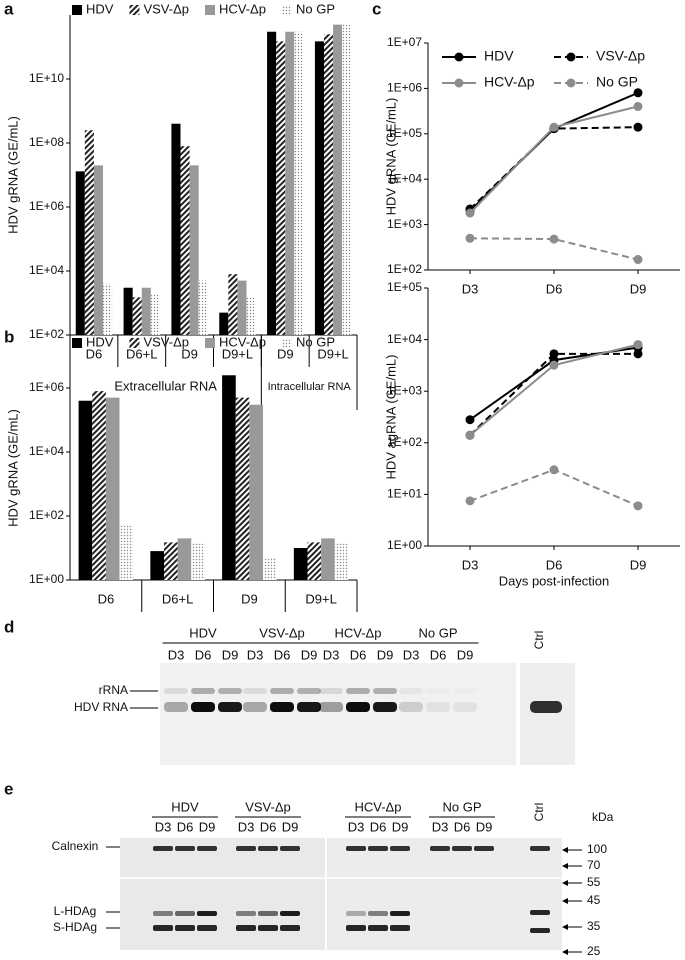  Describe the element at coordinates (46, 142) in the screenshot. I see `y-tick-label: 1E+08` at that location.